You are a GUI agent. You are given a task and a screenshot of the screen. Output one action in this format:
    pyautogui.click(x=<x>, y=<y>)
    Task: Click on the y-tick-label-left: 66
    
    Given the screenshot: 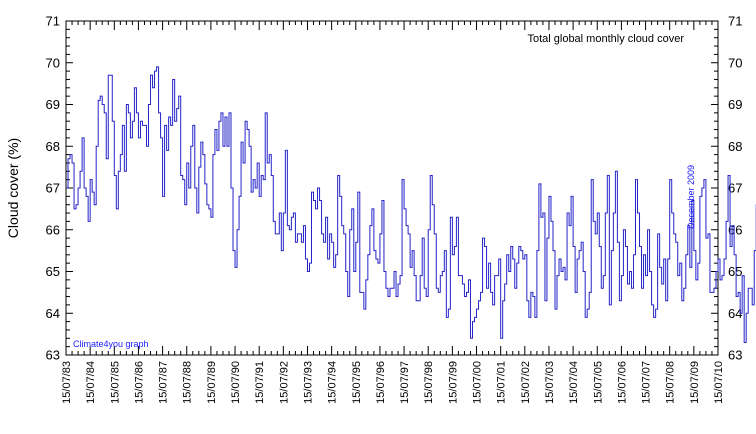 What is the action you would take?
    pyautogui.click(x=53, y=229)
    